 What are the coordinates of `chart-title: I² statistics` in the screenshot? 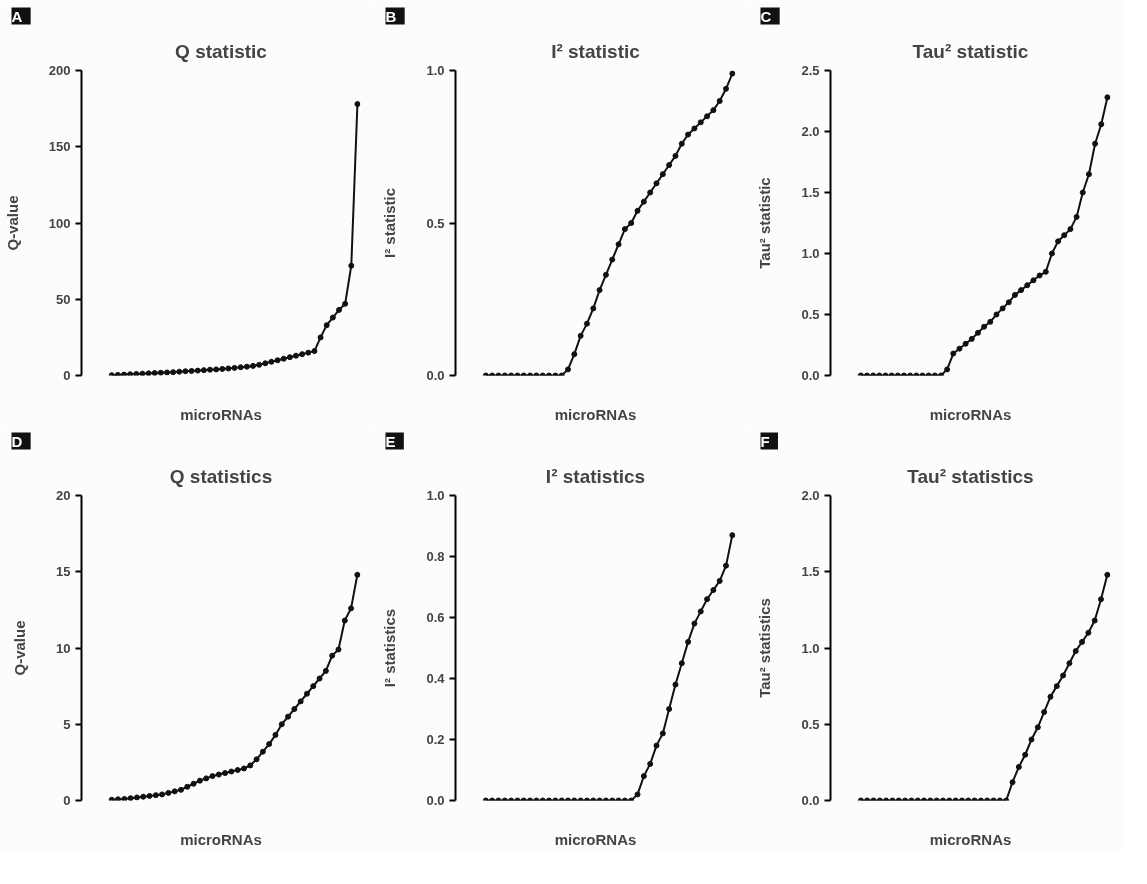 It's located at (595, 476).